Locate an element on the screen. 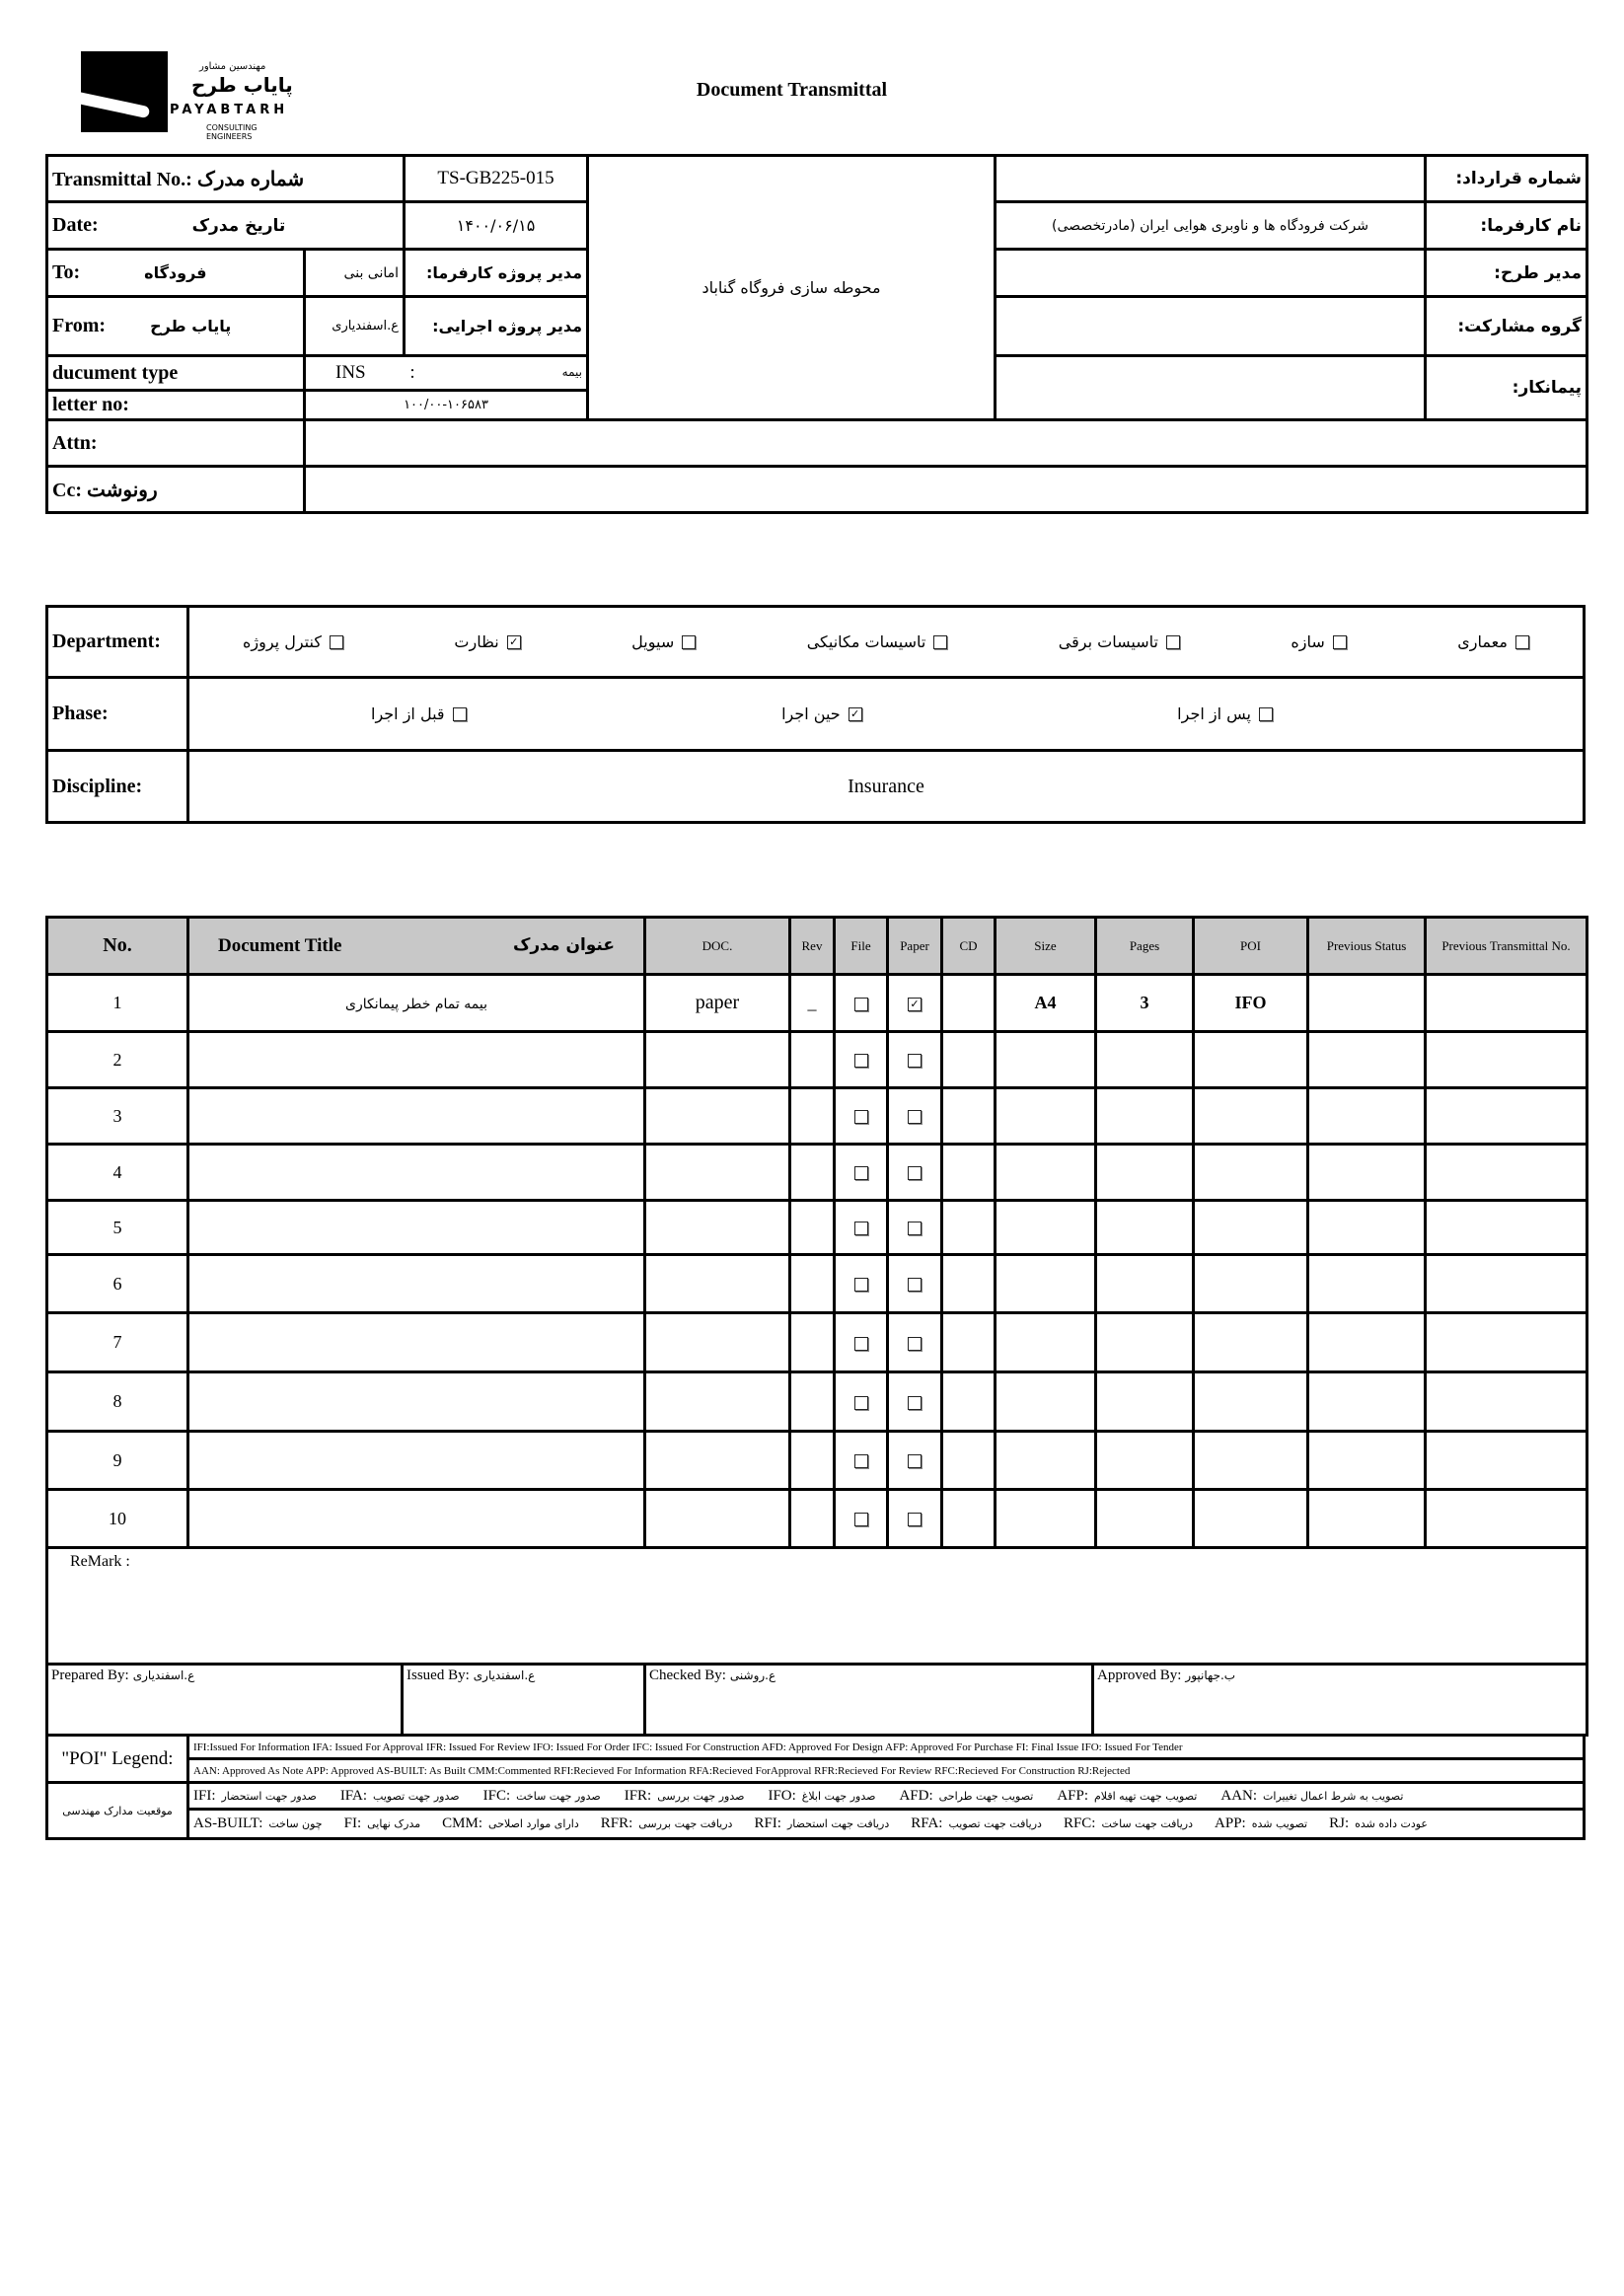 This screenshot has width=1624, height=2296. phase-options: پس از اجرا ✓ حین اجرا قبل از اجرا is located at coordinates (886, 714).